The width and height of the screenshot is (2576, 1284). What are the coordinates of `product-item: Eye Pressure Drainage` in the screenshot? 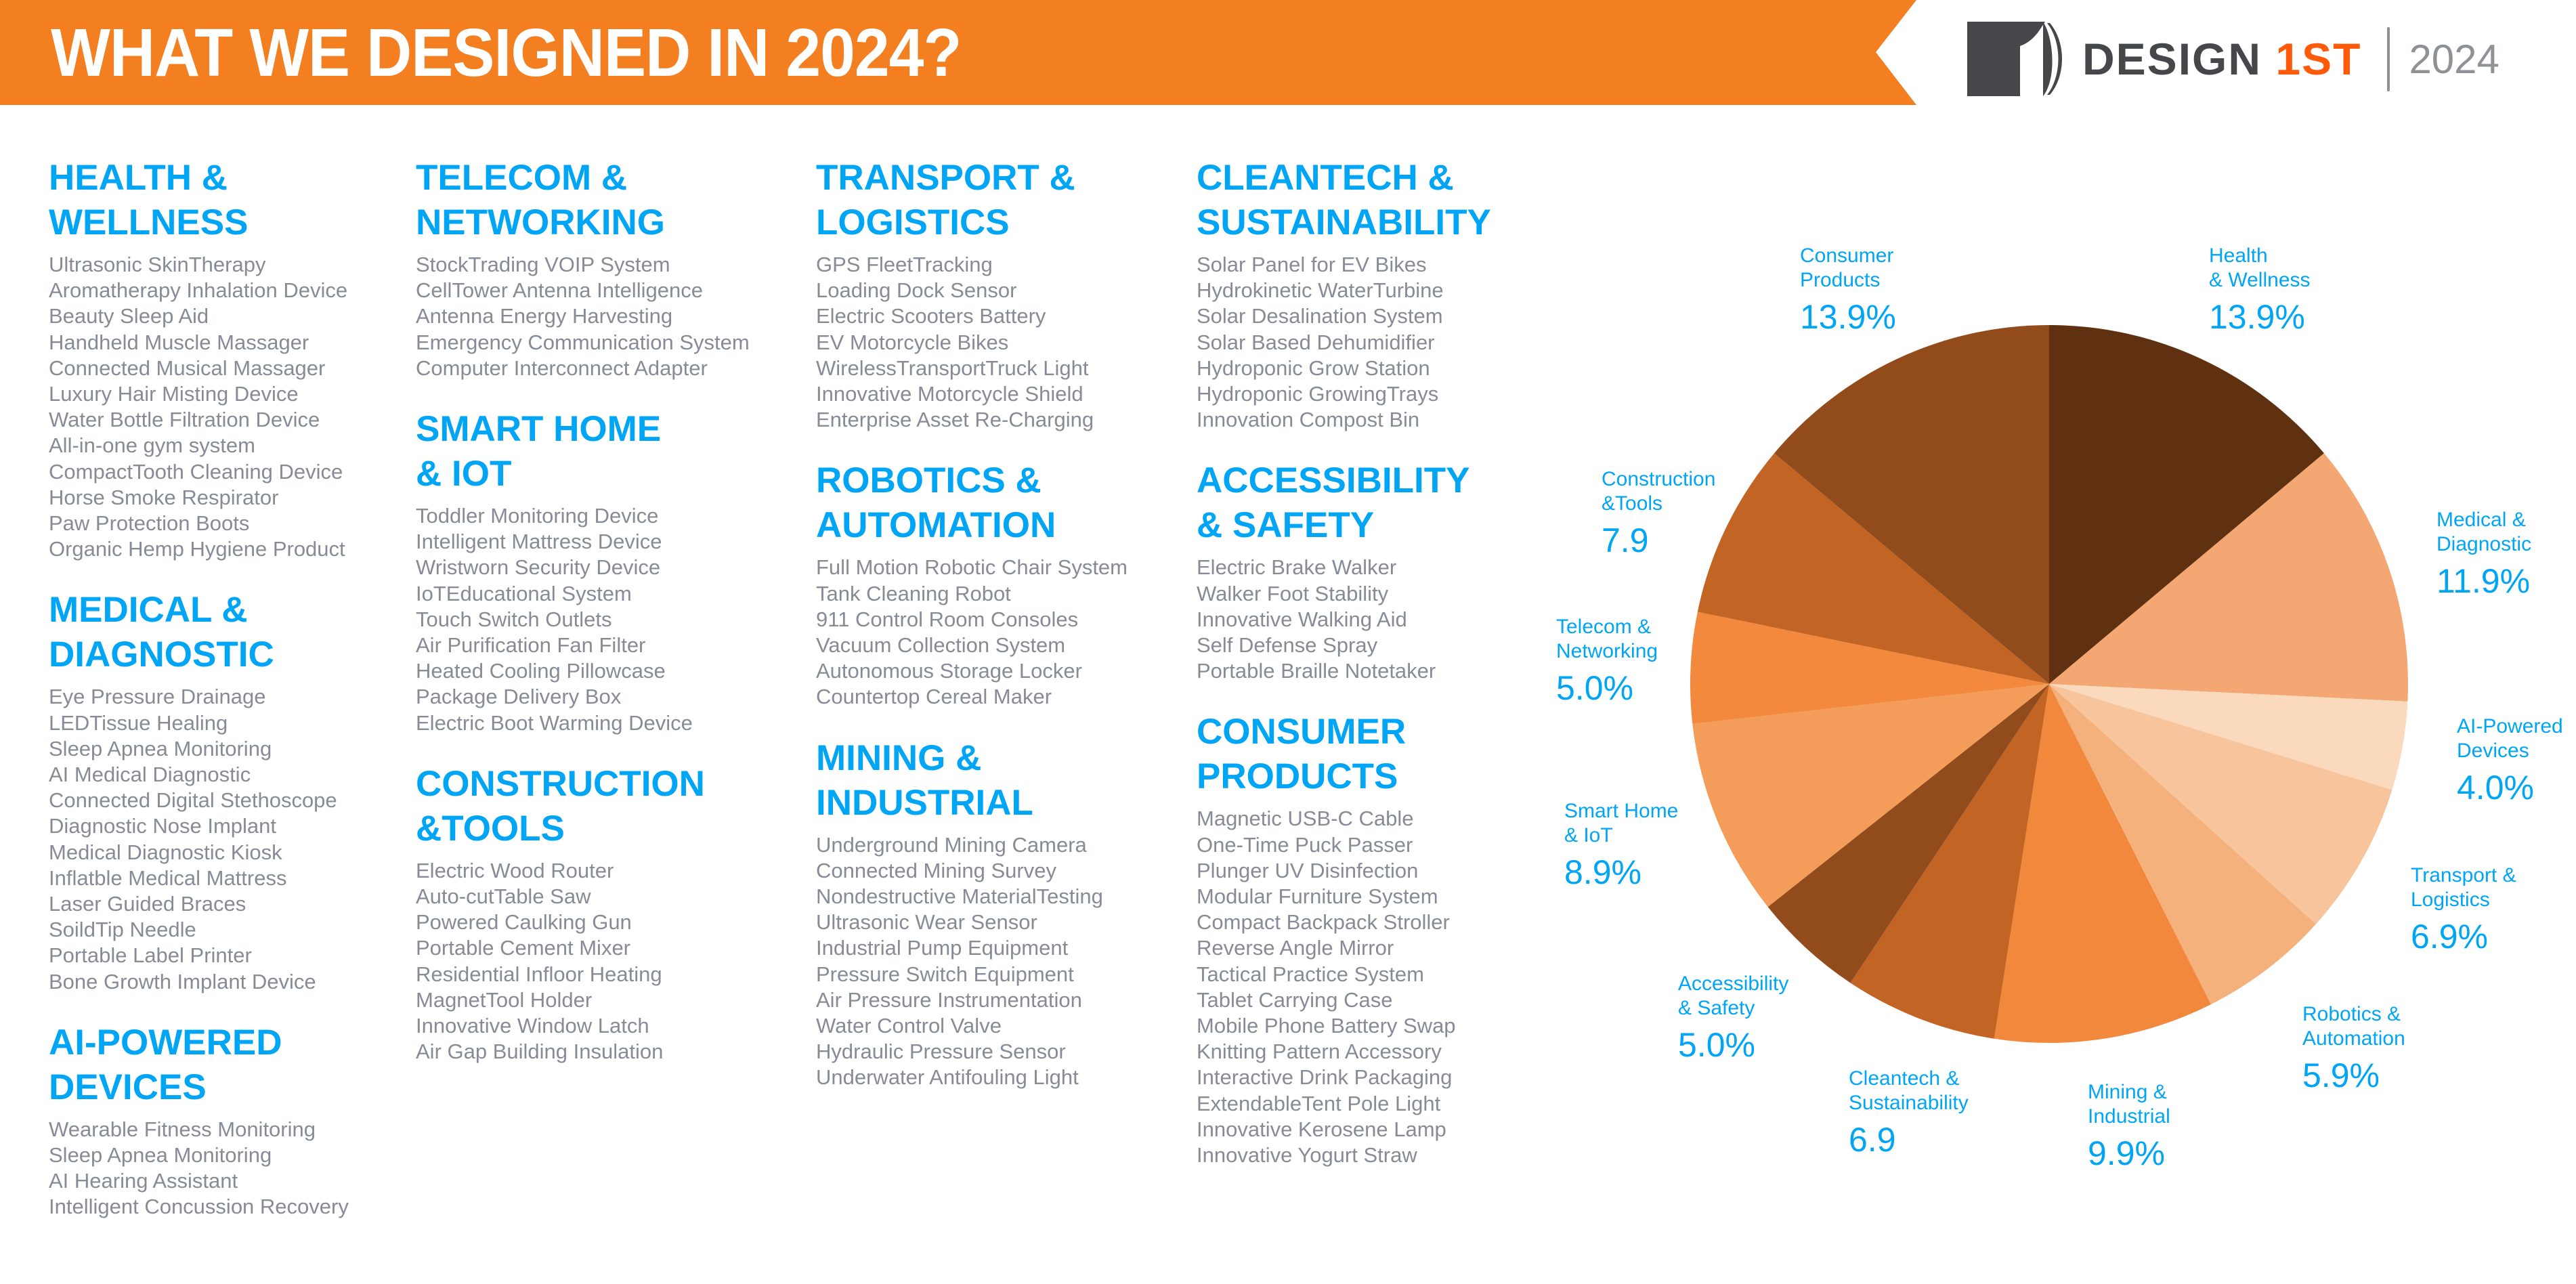 It's located at (157, 697).